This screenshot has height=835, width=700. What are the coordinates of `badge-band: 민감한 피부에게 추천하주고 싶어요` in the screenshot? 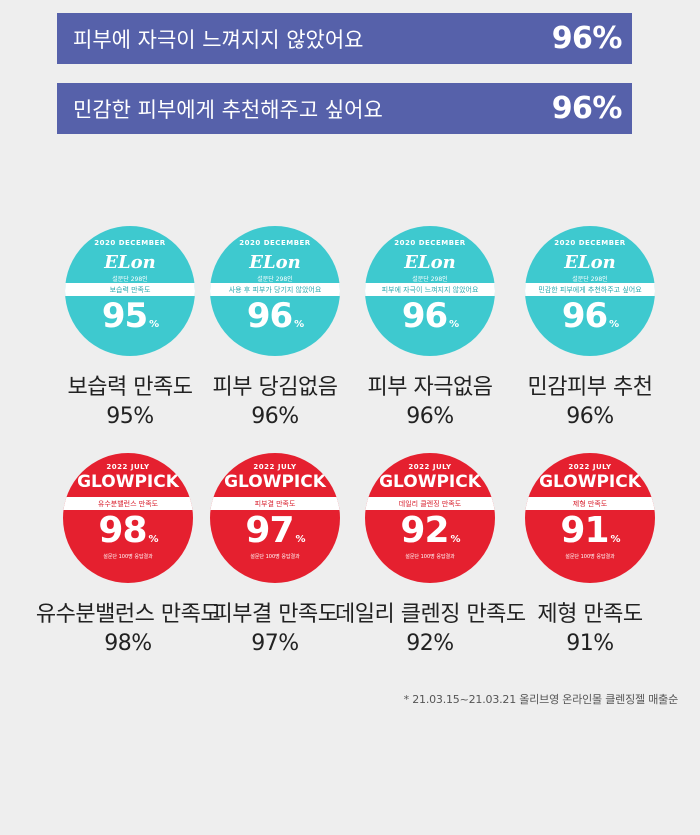 It's located at (590, 289).